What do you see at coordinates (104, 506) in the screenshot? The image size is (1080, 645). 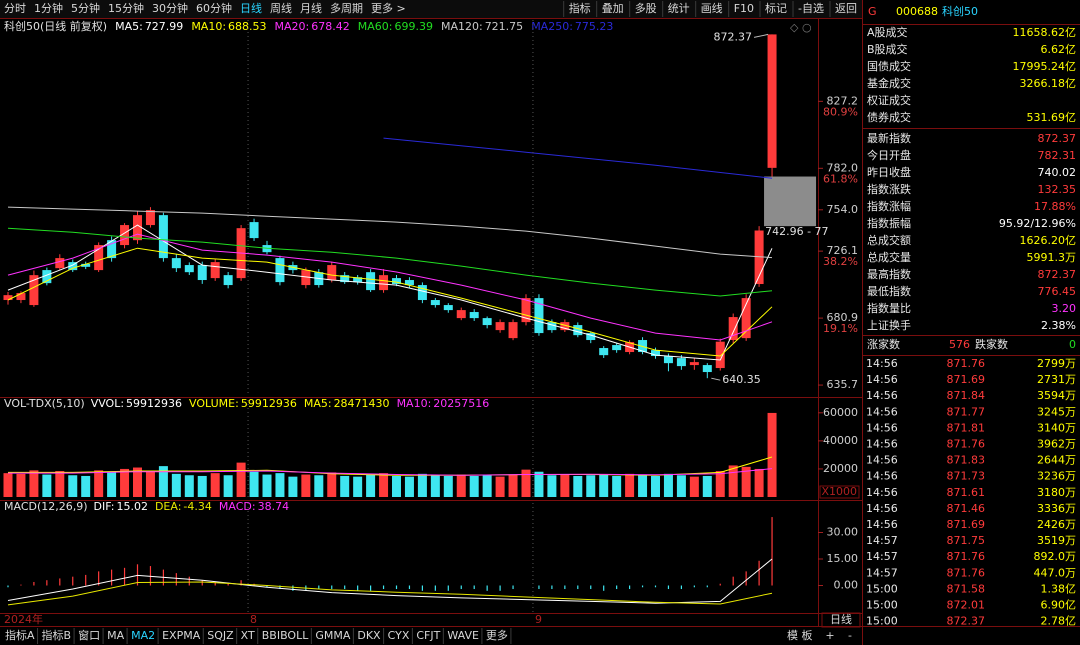 I see `legend-name: DIF:` at bounding box center [104, 506].